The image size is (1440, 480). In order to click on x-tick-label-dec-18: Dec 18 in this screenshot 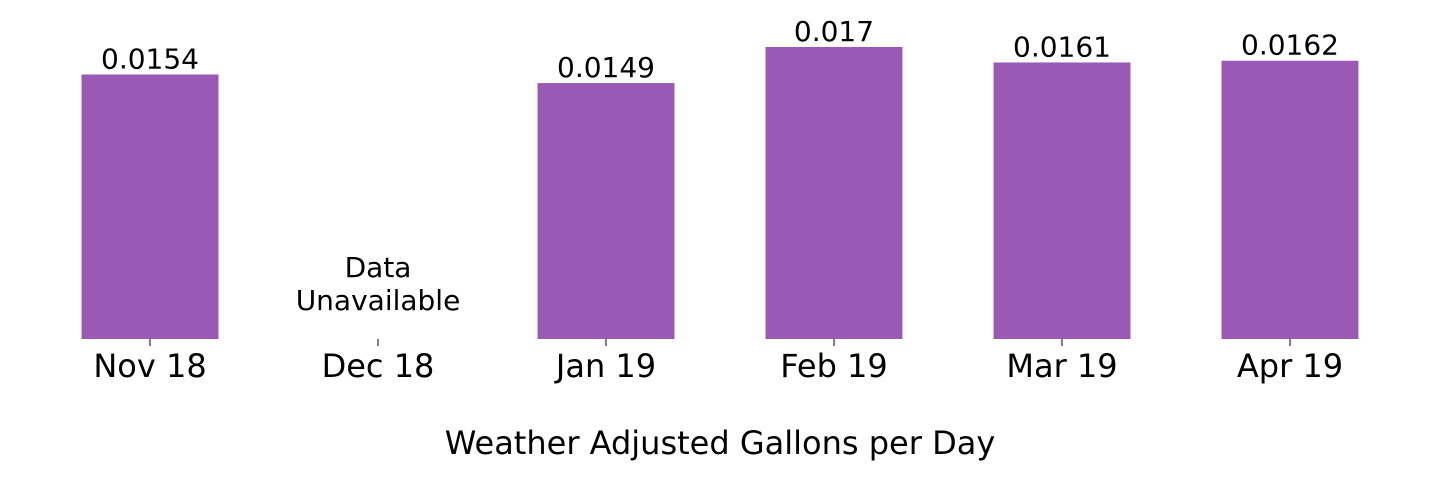, I will do `click(378, 366)`.